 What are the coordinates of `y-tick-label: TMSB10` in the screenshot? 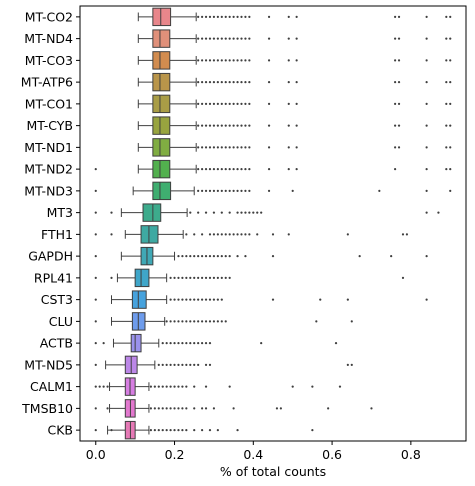 It's located at (47, 408).